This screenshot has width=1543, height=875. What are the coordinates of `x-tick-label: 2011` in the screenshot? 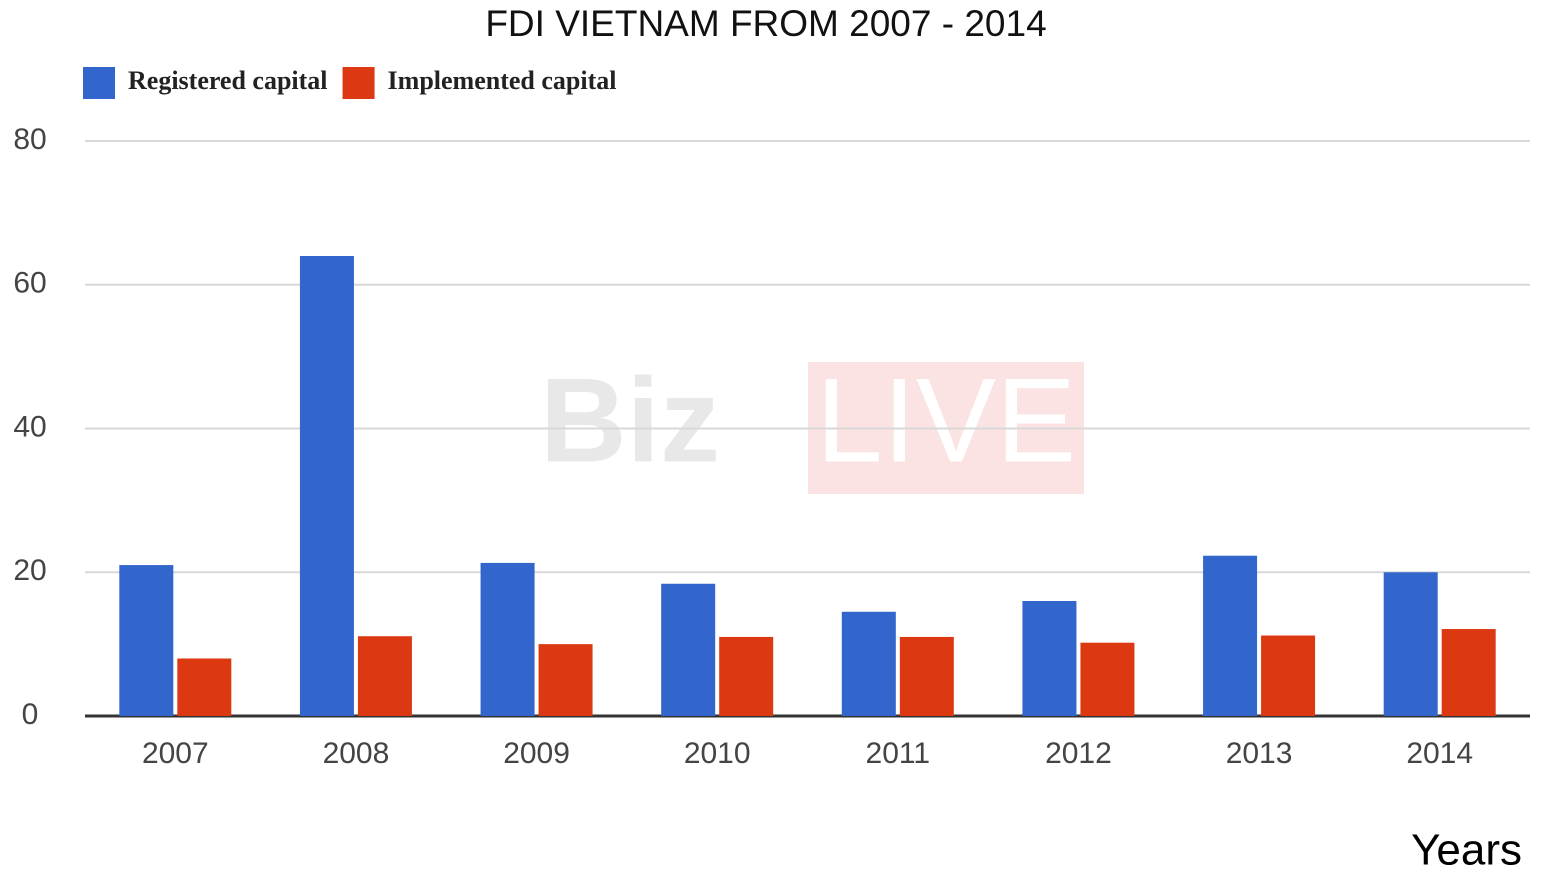 It's located at (898, 753).